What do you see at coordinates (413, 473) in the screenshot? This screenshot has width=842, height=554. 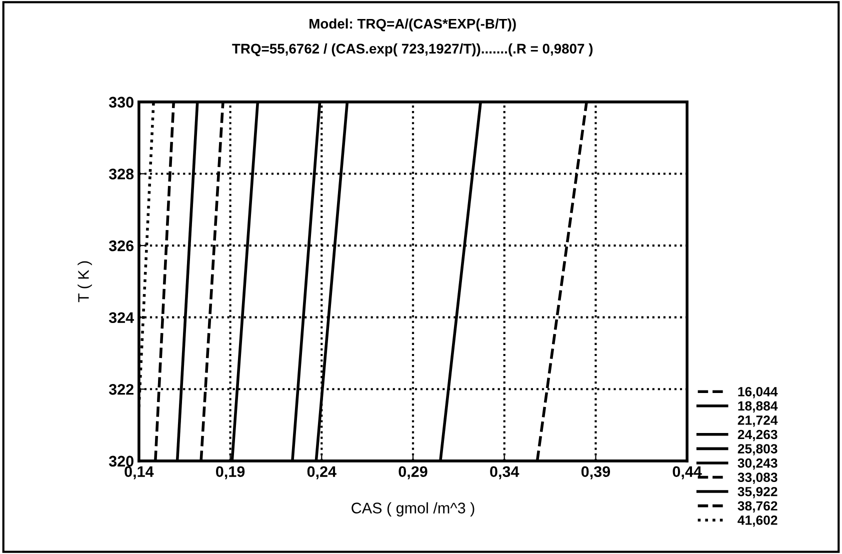 I see `x-tick-label: 0,29` at bounding box center [413, 473].